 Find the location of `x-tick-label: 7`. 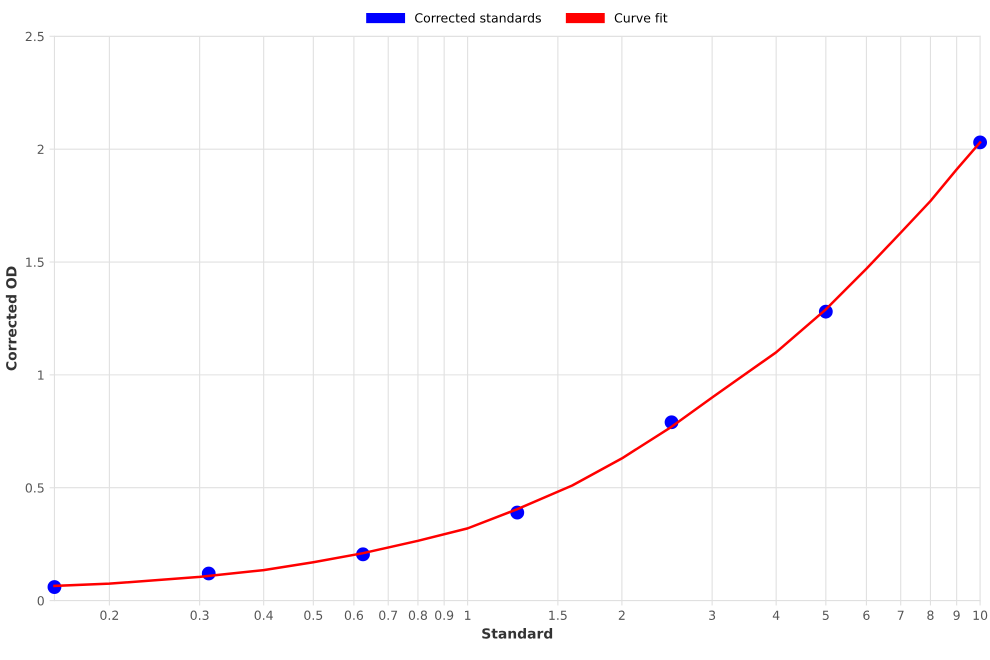

x-tick-label: 7 is located at coordinates (901, 615).